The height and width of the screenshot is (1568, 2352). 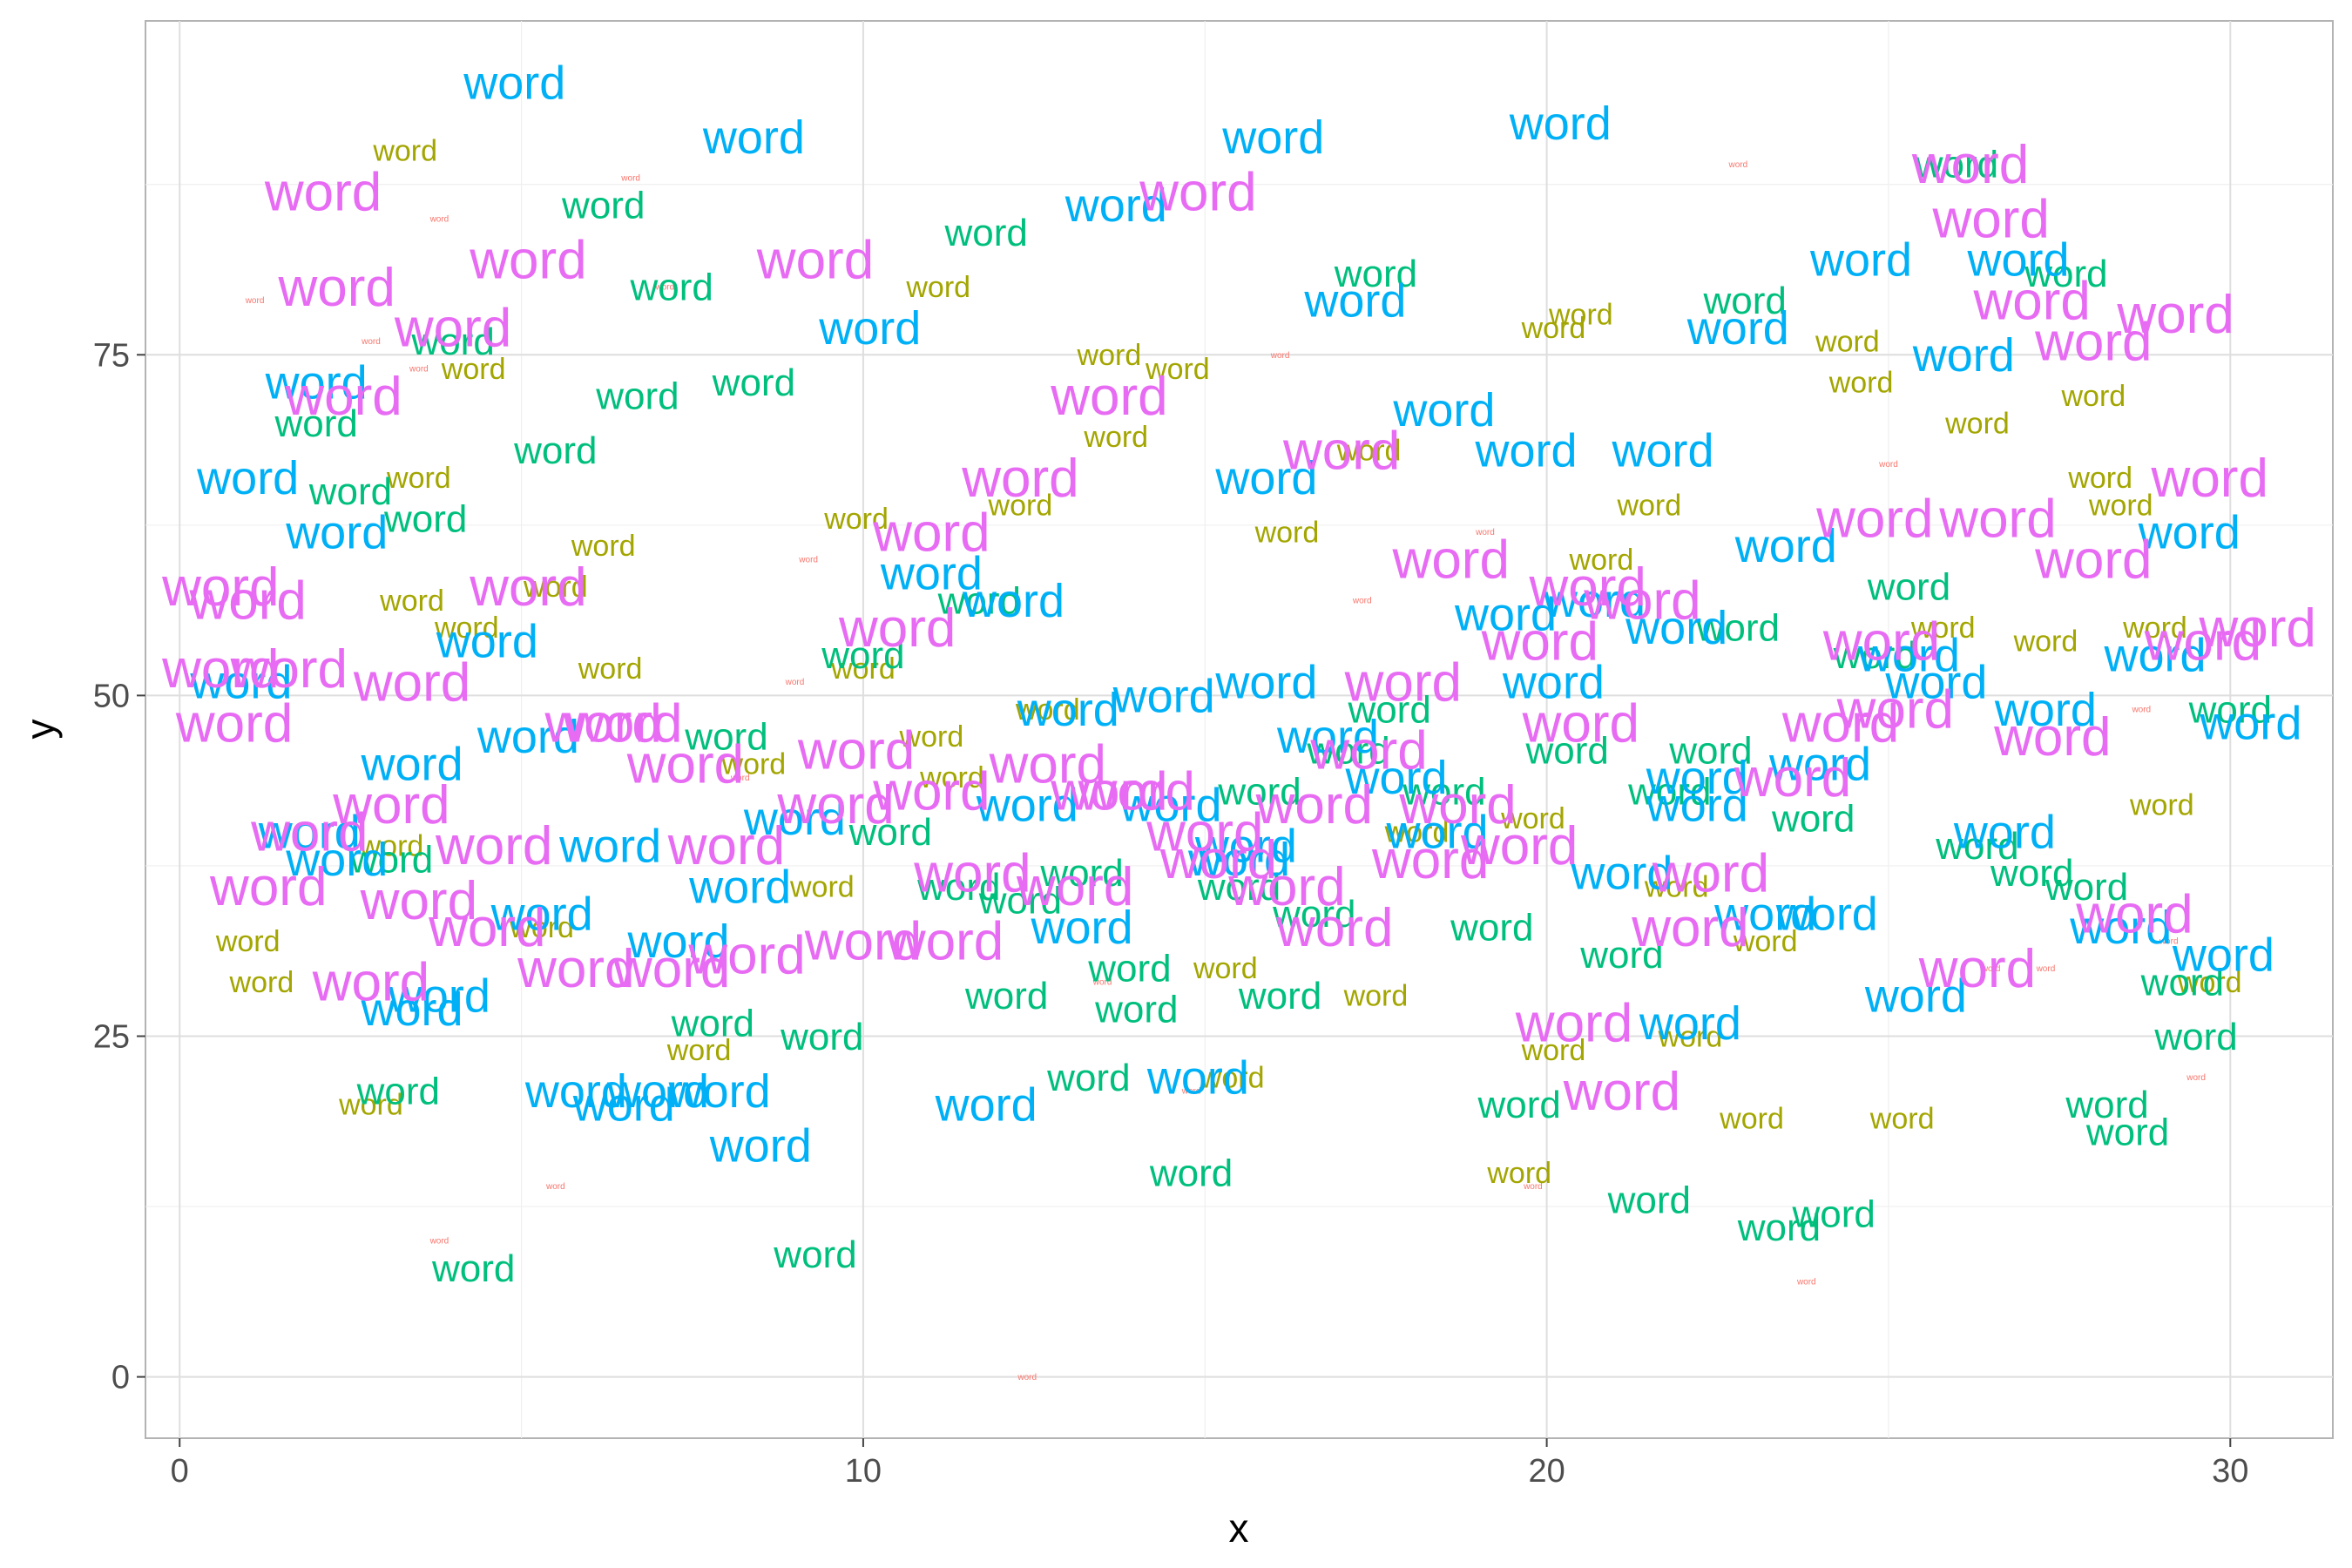 What do you see at coordinates (1209, 1464) in the screenshot?
I see `x-axis: 0 10 20 30` at bounding box center [1209, 1464].